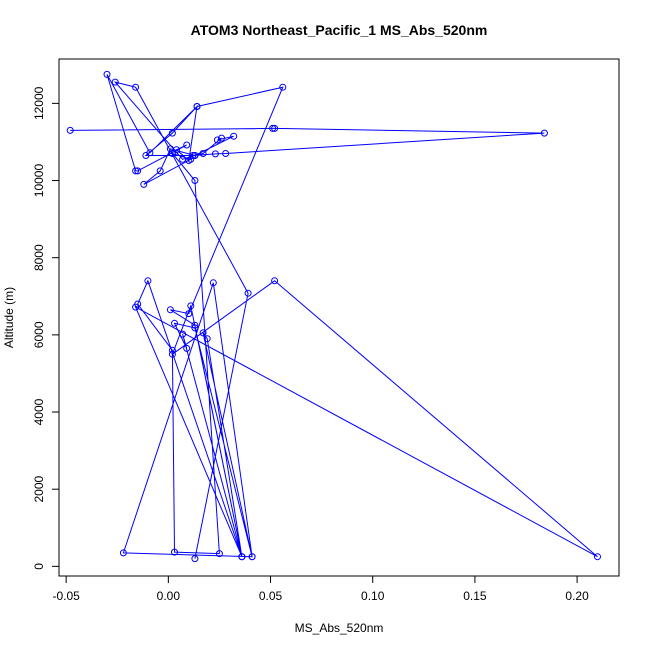 The height and width of the screenshot is (650, 650). What do you see at coordinates (39, 103) in the screenshot?
I see `y-tick-label: 12000` at bounding box center [39, 103].